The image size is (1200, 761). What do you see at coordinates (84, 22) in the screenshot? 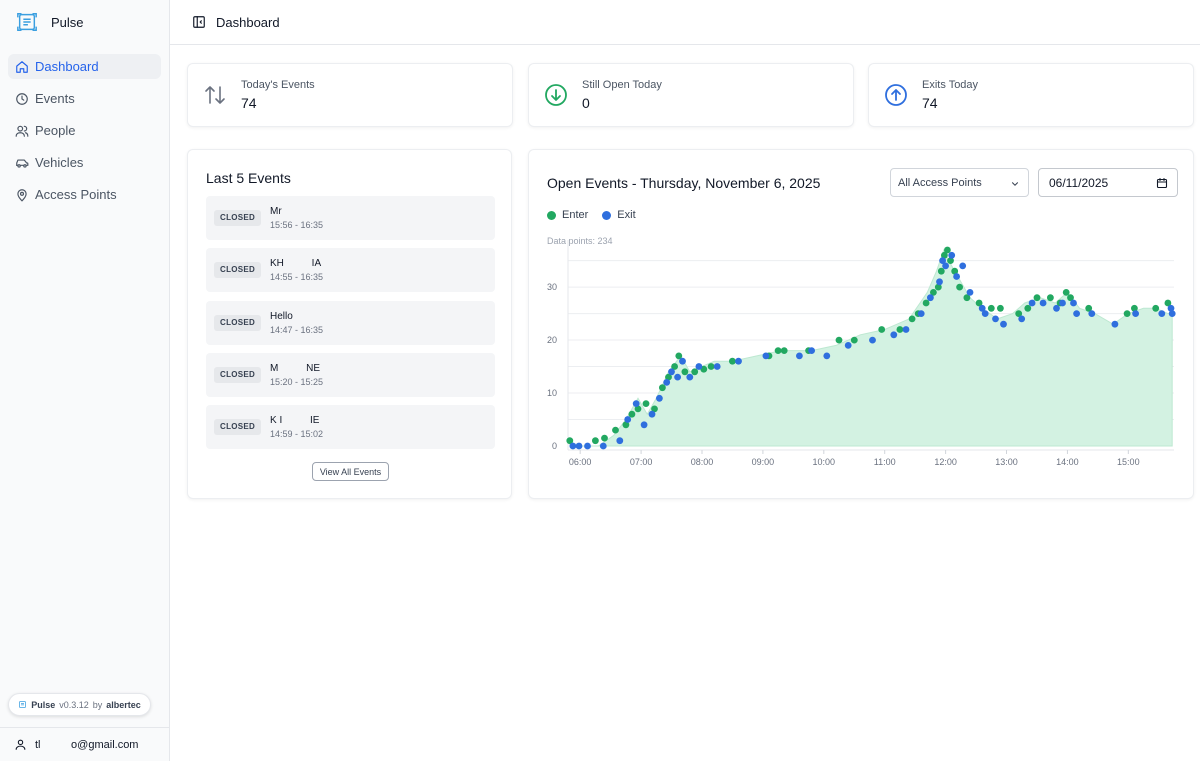
I see `brand: Pulse` at bounding box center [84, 22].